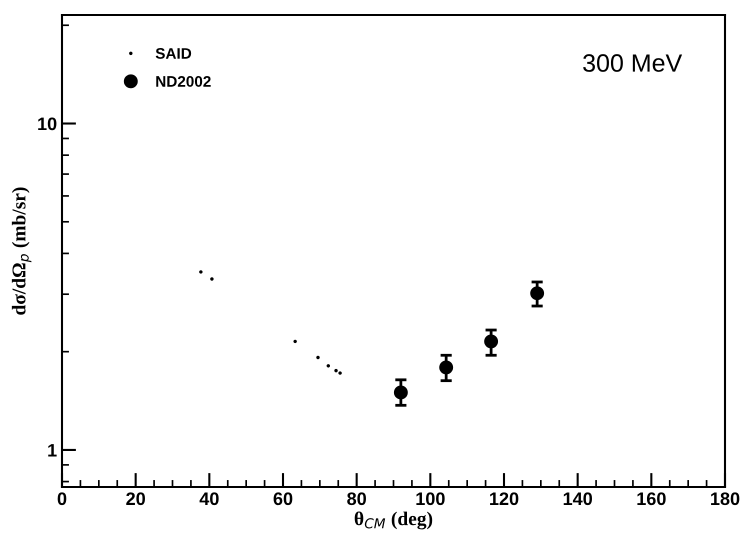 The height and width of the screenshot is (545, 747). What do you see at coordinates (725, 499) in the screenshot?
I see `x-tick-label: 180` at bounding box center [725, 499].